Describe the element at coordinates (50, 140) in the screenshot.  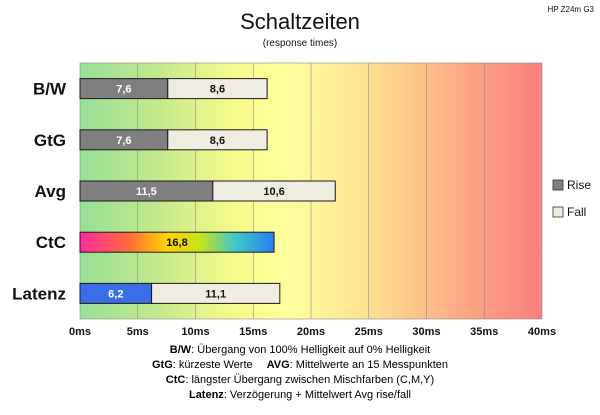
I see `category-label: GtG` at that location.